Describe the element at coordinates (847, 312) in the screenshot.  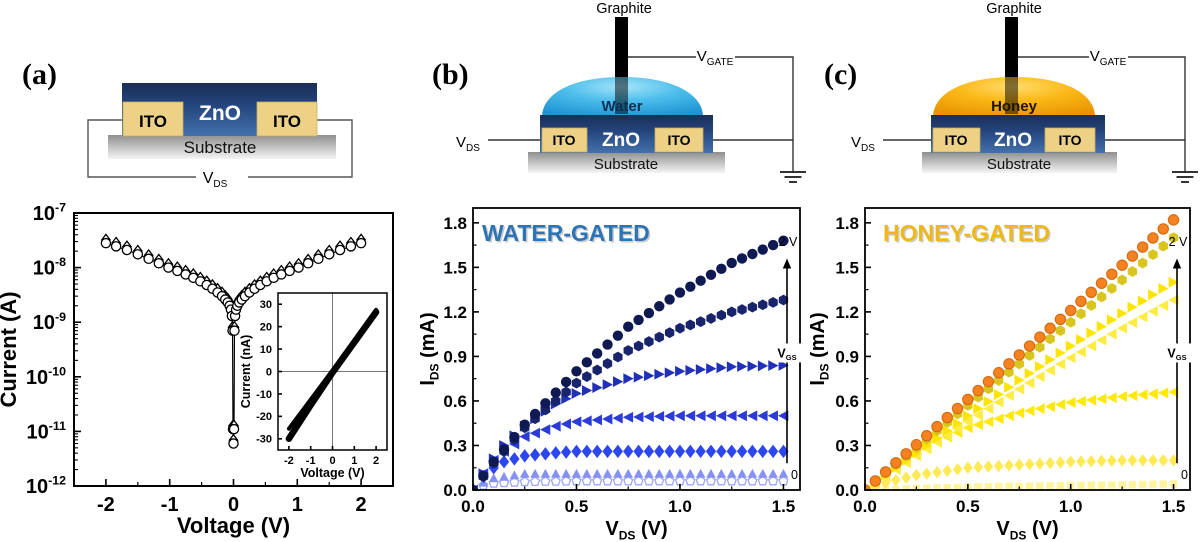
I see `svg-text: 1.2` at that location.